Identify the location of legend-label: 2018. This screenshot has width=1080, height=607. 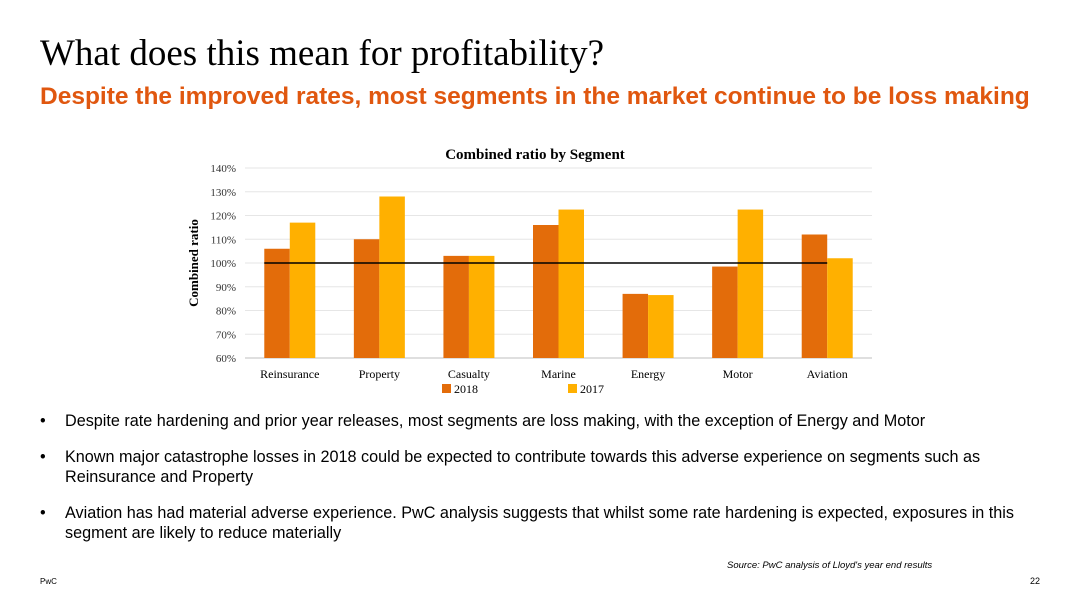
(466, 389).